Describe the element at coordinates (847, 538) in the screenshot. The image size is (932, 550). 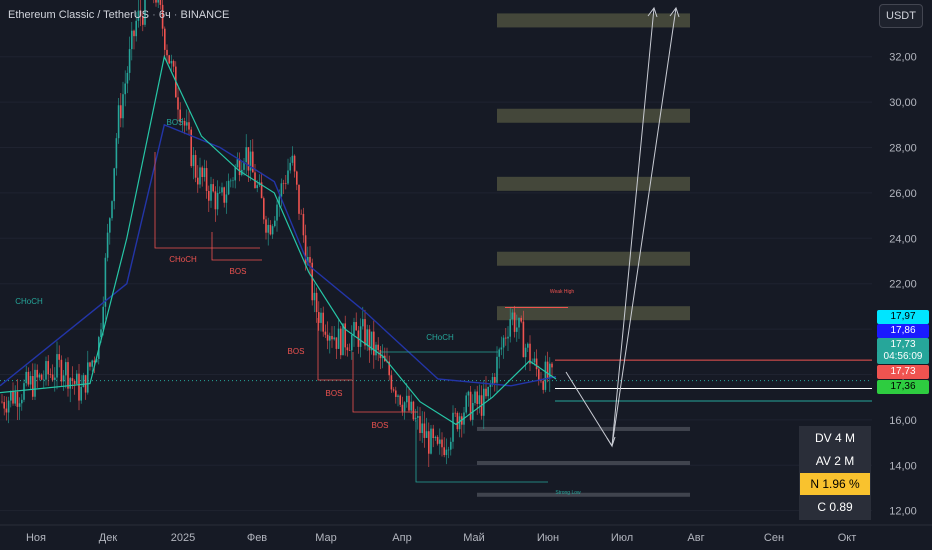
I see `time-tick-label: Окт` at that location.